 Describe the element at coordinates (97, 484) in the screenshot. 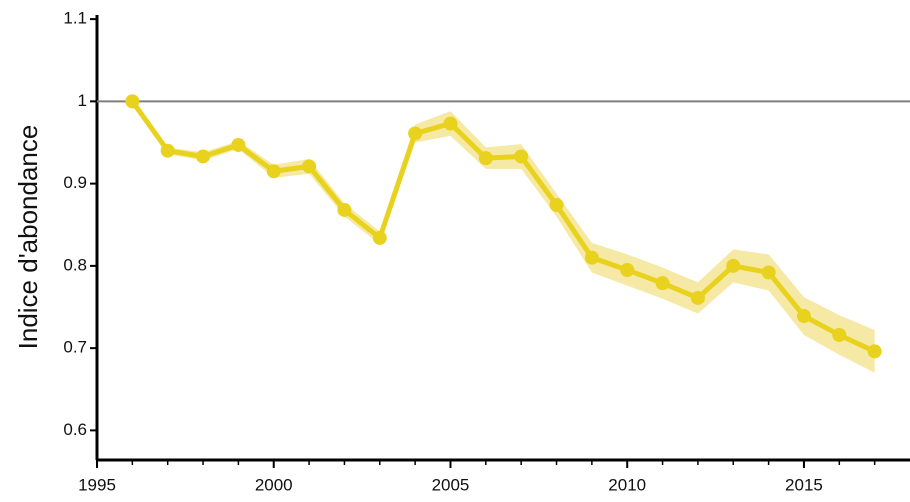

I see `x-tick-label: 1995` at that location.